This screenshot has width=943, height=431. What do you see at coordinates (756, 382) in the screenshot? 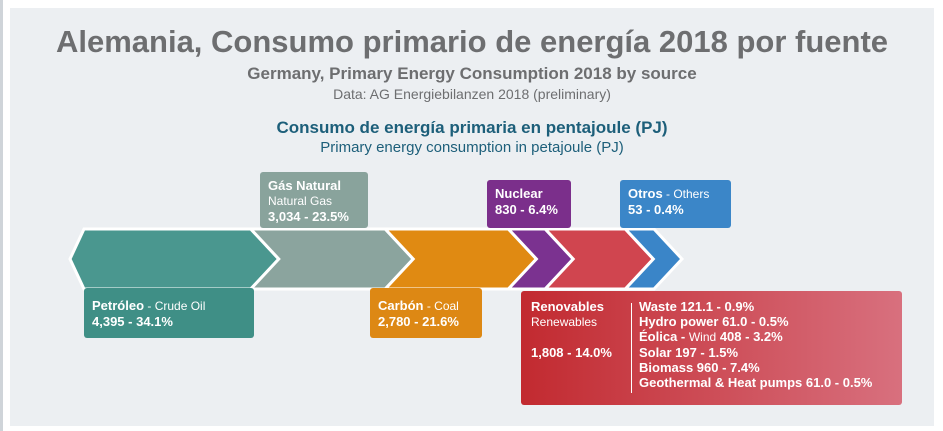
I see `geothermal-item: Geothermal & Heat pumps 61.0 - 0.5%` at bounding box center [756, 382].